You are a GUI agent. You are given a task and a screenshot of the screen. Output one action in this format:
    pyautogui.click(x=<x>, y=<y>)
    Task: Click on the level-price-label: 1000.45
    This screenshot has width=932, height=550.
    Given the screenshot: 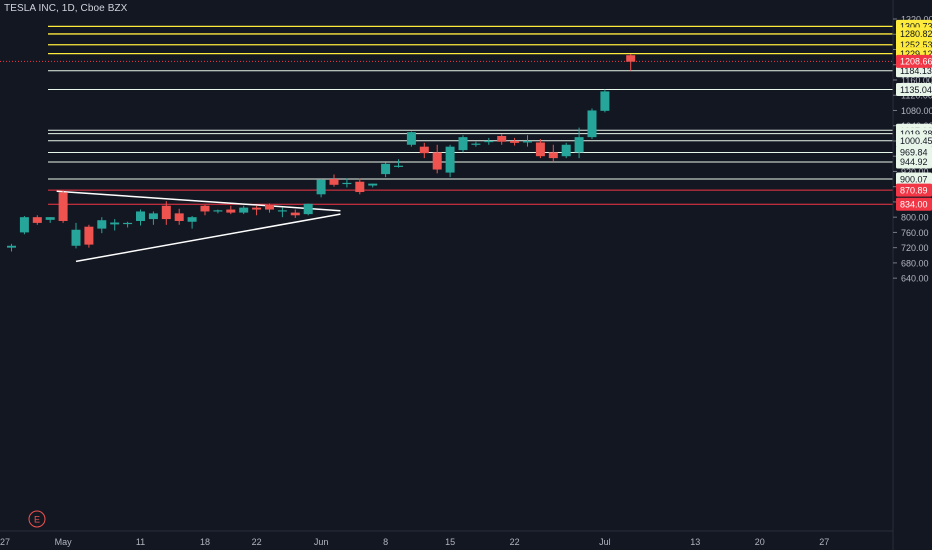 What is the action you would take?
    pyautogui.click(x=916, y=141)
    